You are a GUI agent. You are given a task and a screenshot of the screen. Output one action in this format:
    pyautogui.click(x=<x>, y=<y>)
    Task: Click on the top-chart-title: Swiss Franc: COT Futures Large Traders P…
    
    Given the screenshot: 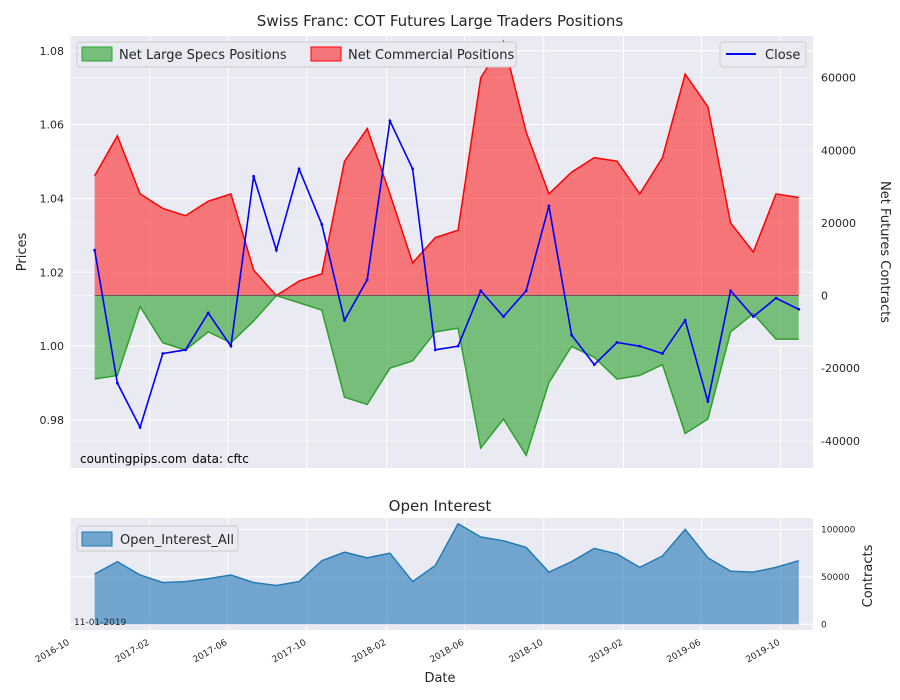 What is the action you would take?
    pyautogui.click(x=440, y=21)
    